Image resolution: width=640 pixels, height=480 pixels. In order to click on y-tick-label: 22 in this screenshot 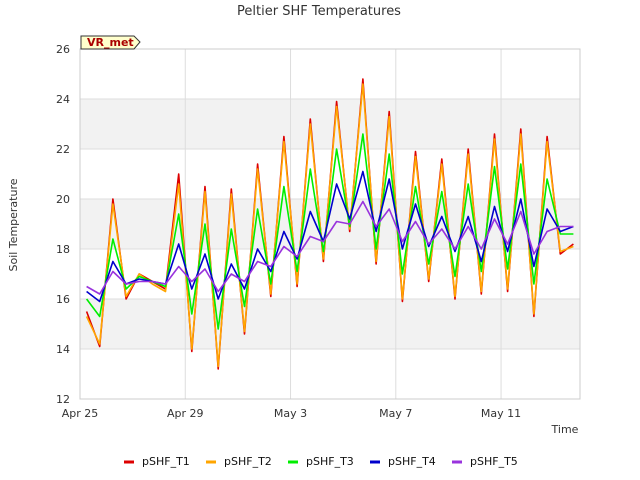, I will do `click(63, 149)`.